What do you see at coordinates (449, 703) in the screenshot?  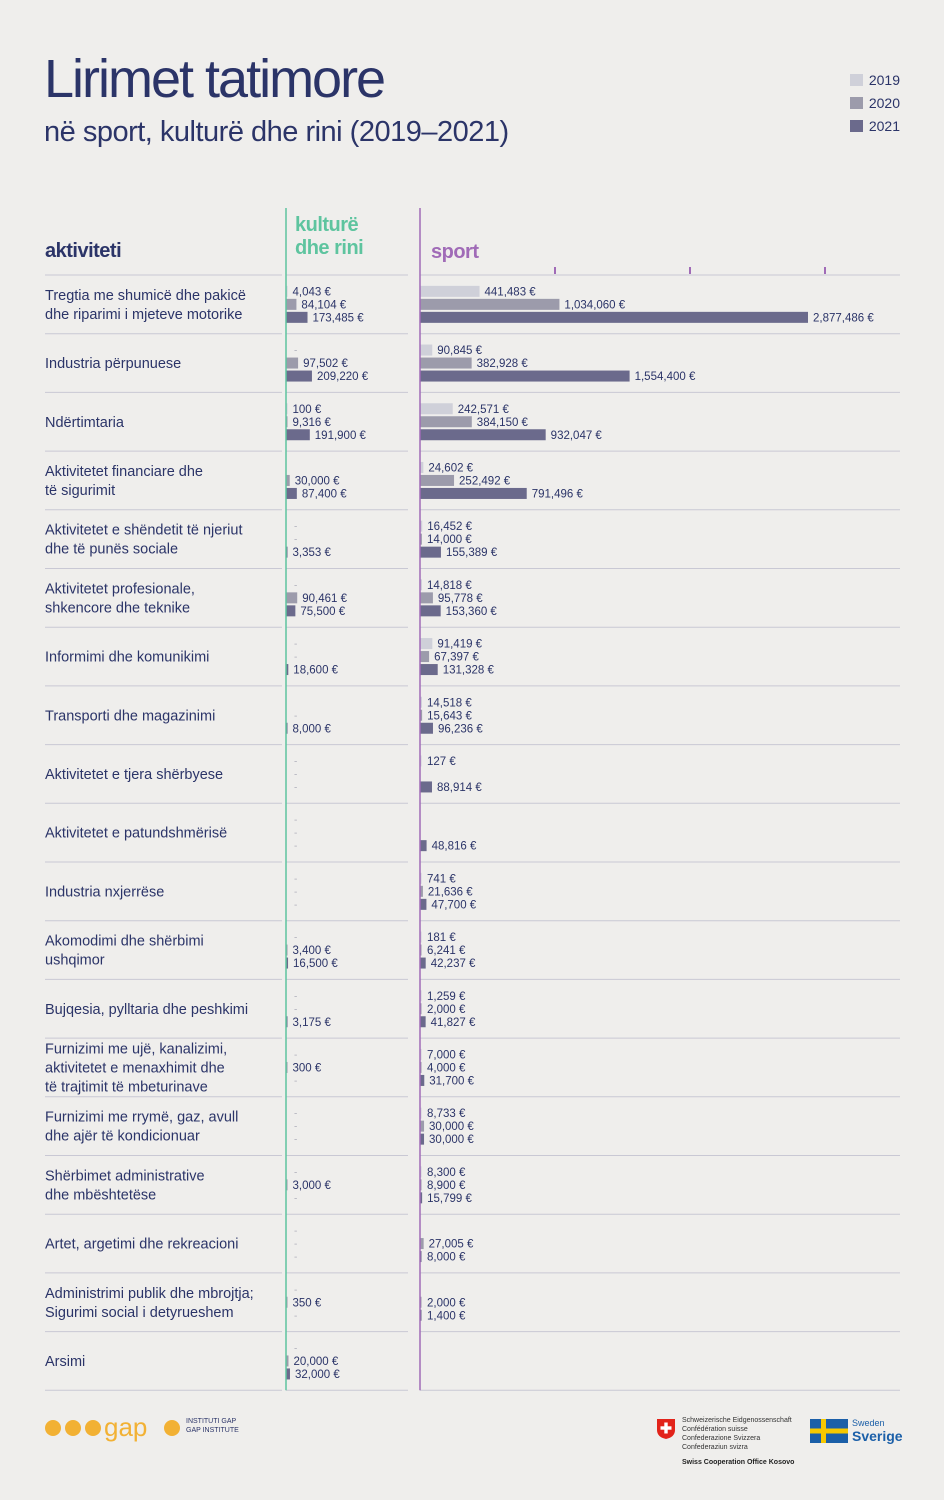 I see `sport-value-label-2019: 14,518 €` at bounding box center [449, 703].